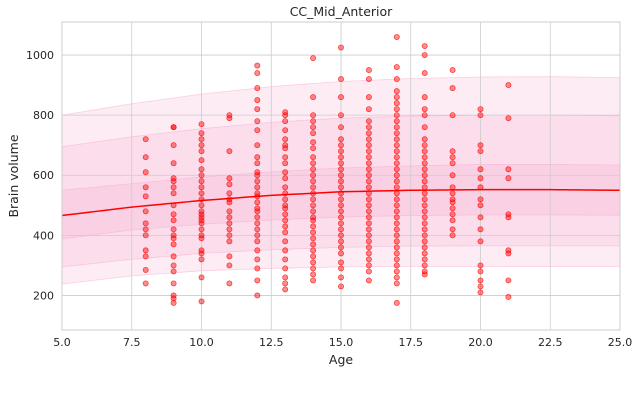 The height and width of the screenshot is (402, 638). What do you see at coordinates (341, 359) in the screenshot?
I see `x-axis-label: Age` at bounding box center [341, 359].